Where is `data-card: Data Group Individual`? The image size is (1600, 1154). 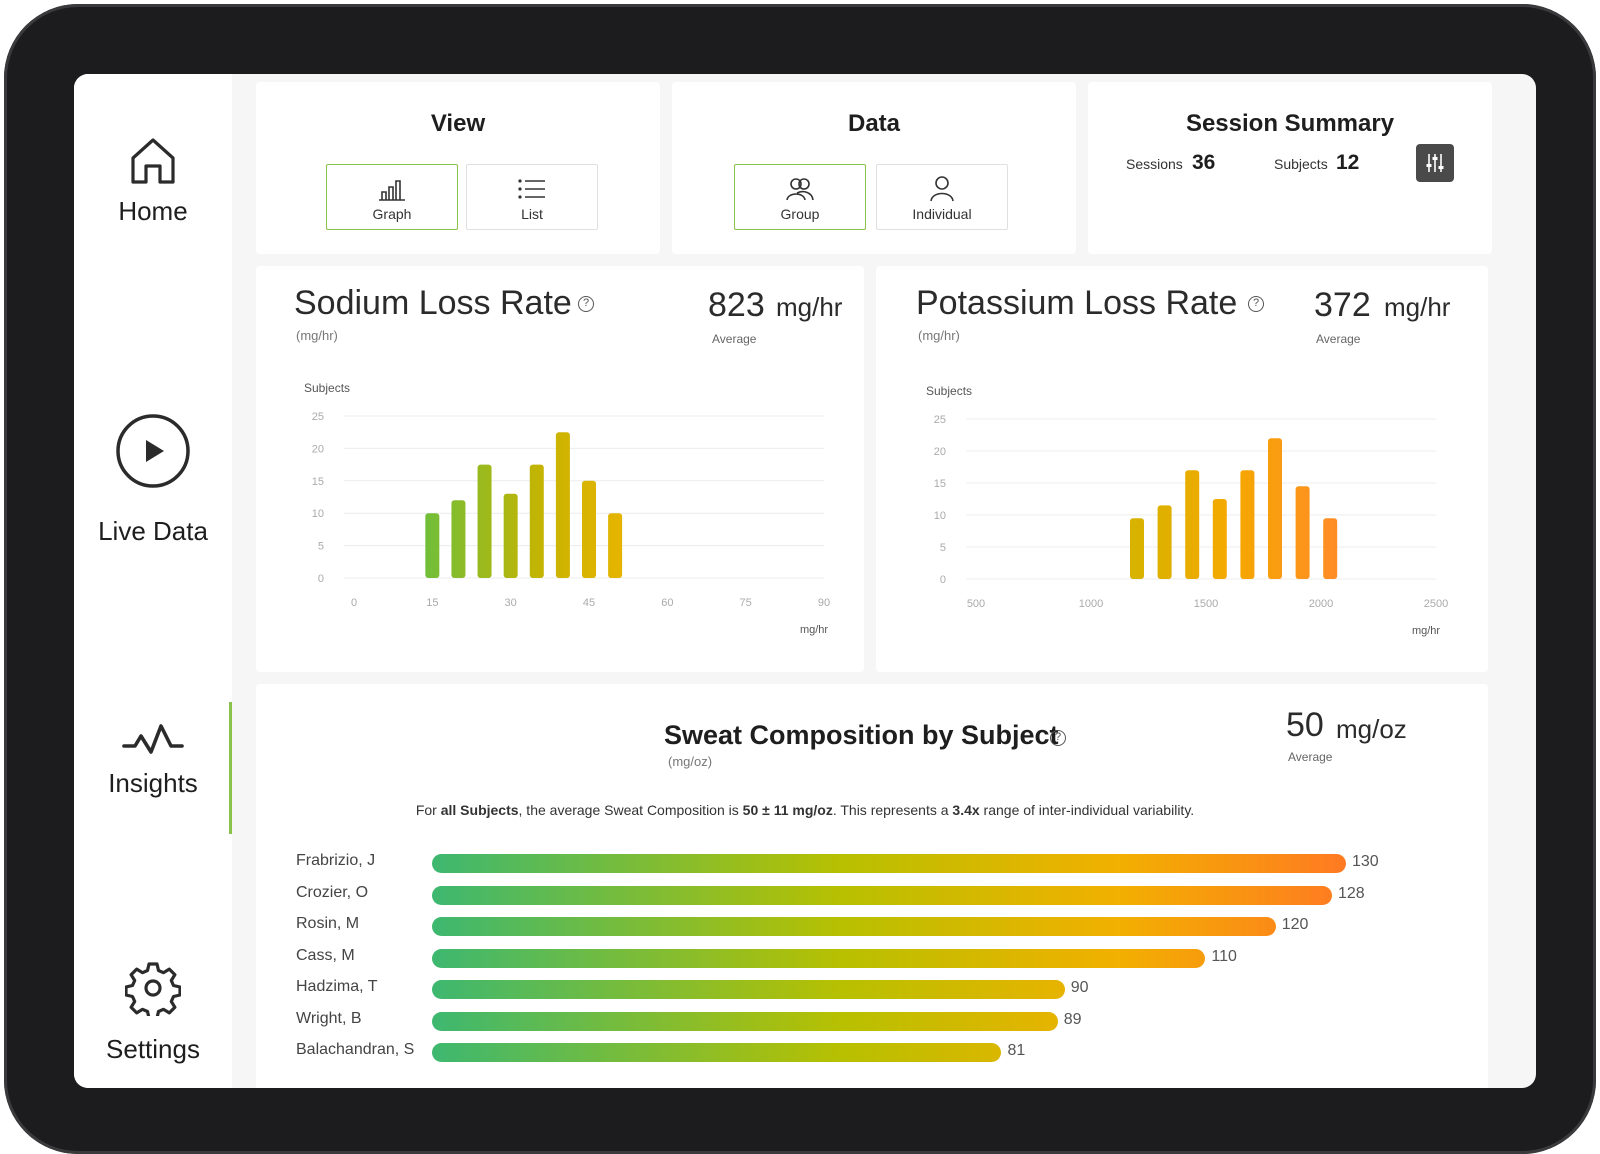
data-card: Data Group Individual is located at coordinates (874, 168).